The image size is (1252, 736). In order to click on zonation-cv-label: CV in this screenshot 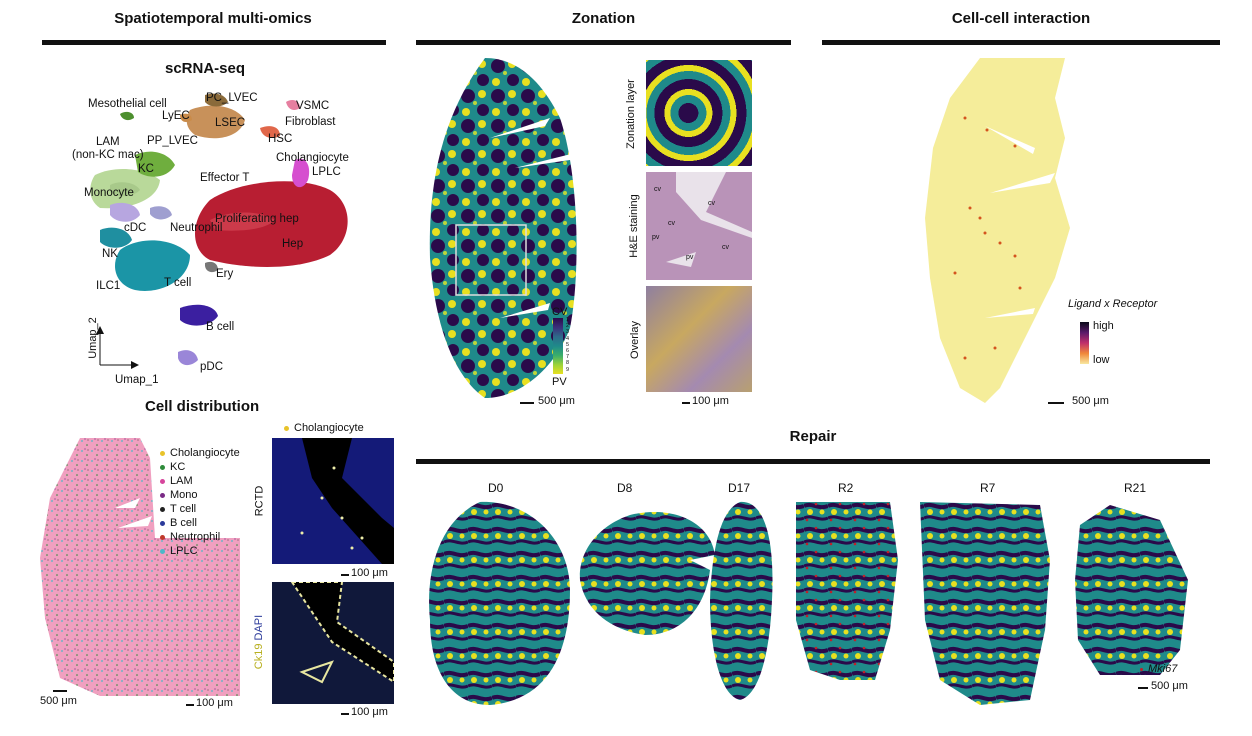, I will do `click(560, 312)`.